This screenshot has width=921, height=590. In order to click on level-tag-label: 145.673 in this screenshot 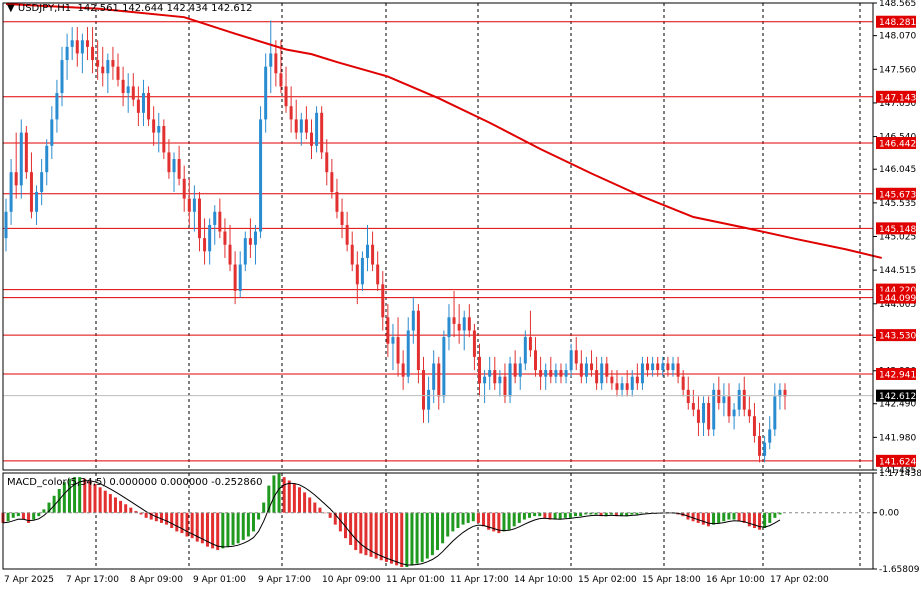, I will do `click(897, 195)`.